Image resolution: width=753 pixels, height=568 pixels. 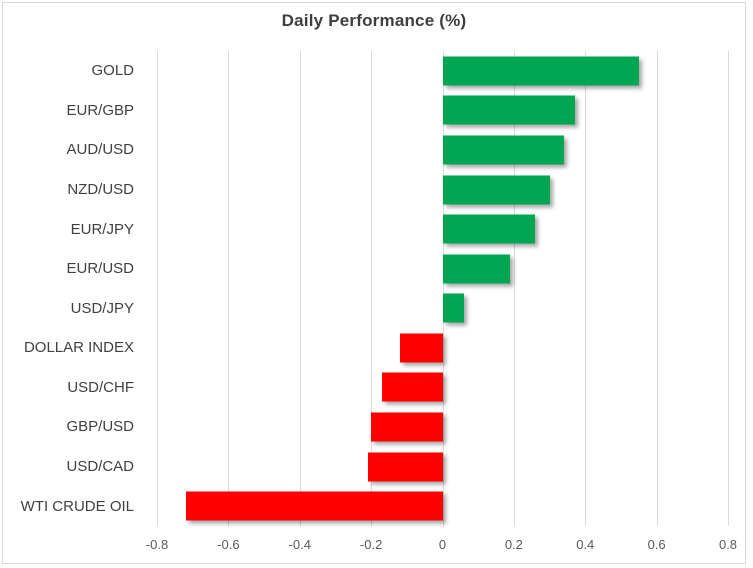 What do you see at coordinates (513, 544) in the screenshot?
I see `x-tick-label-0.2: 0.2` at bounding box center [513, 544].